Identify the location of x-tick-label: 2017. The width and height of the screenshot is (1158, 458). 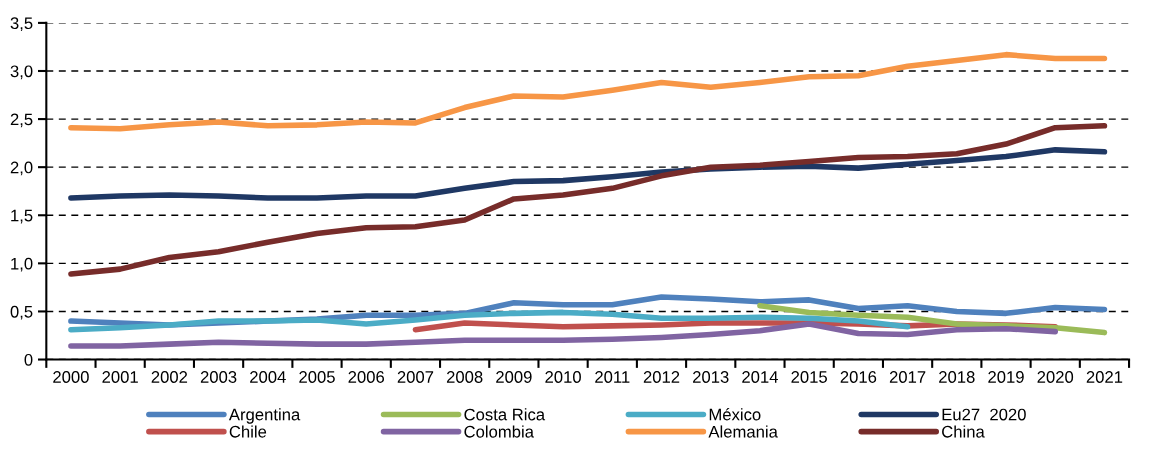
(907, 377).